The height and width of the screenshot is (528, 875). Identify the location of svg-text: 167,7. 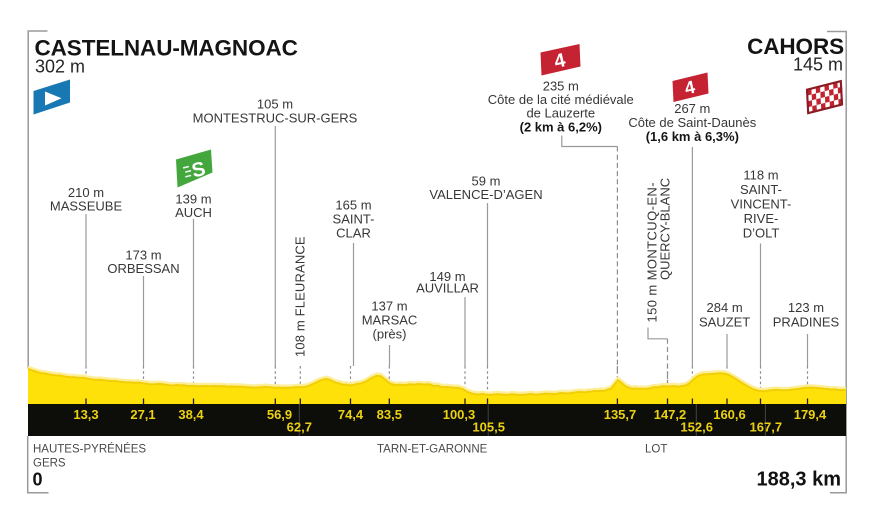
(766, 427).